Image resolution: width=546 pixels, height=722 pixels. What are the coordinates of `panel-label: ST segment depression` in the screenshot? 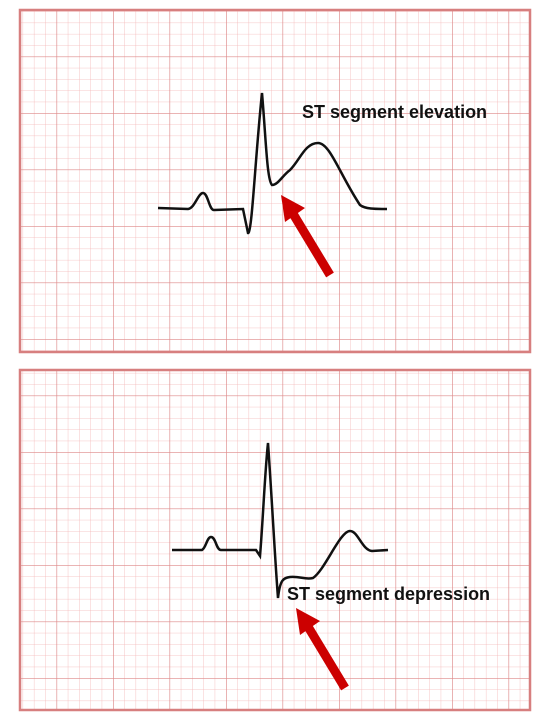 It's located at (388, 594).